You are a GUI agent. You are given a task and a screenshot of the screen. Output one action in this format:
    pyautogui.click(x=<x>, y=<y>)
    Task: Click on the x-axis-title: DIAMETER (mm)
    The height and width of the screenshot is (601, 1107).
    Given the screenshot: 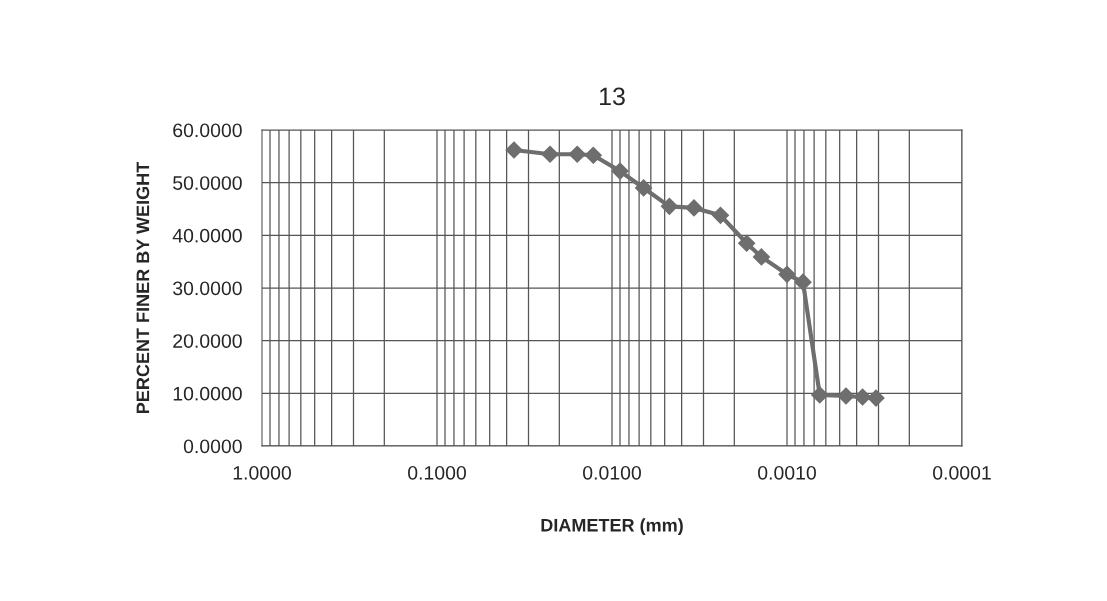 What is the action you would take?
    pyautogui.click(x=612, y=527)
    